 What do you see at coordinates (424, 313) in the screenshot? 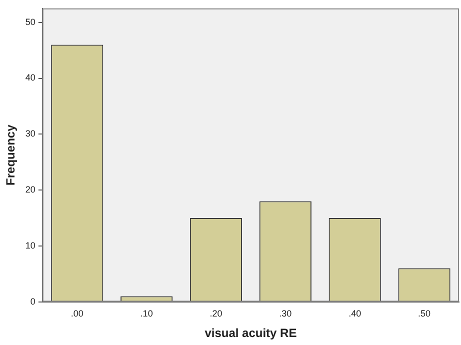
I see `x-tick-label: .50` at bounding box center [424, 313].